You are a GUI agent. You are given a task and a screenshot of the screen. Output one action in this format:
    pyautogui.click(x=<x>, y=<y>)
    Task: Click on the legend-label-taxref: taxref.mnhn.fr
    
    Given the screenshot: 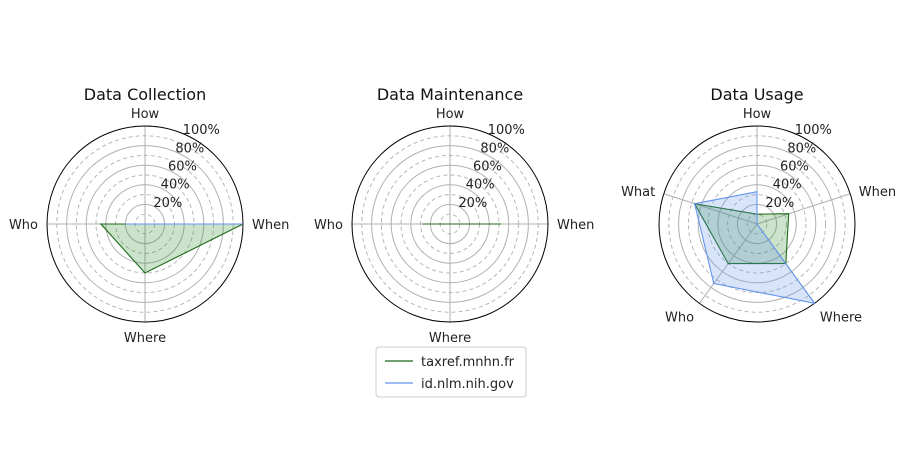 What is the action you would take?
    pyautogui.click(x=468, y=362)
    